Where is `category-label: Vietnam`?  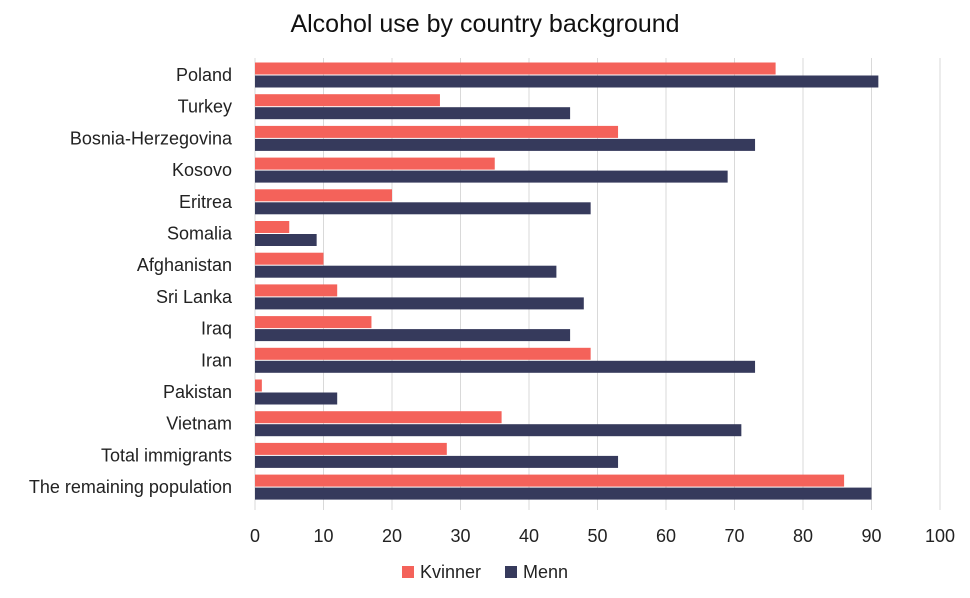
category-label: Vietnam is located at coordinates (199, 424).